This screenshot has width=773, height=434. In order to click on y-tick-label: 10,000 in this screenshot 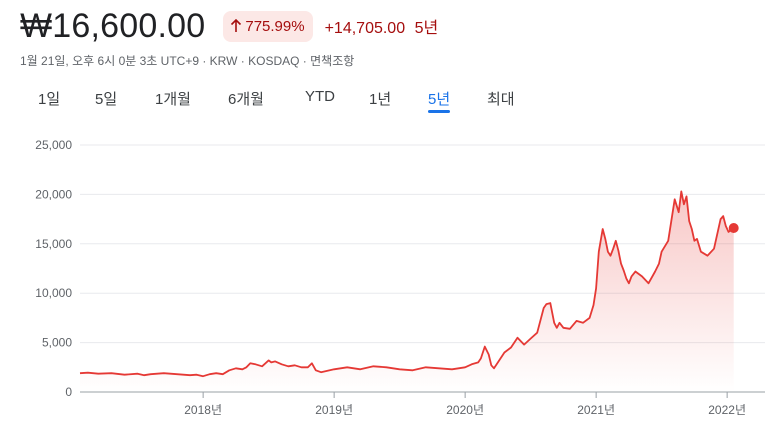, I will do `click(53, 293)`.